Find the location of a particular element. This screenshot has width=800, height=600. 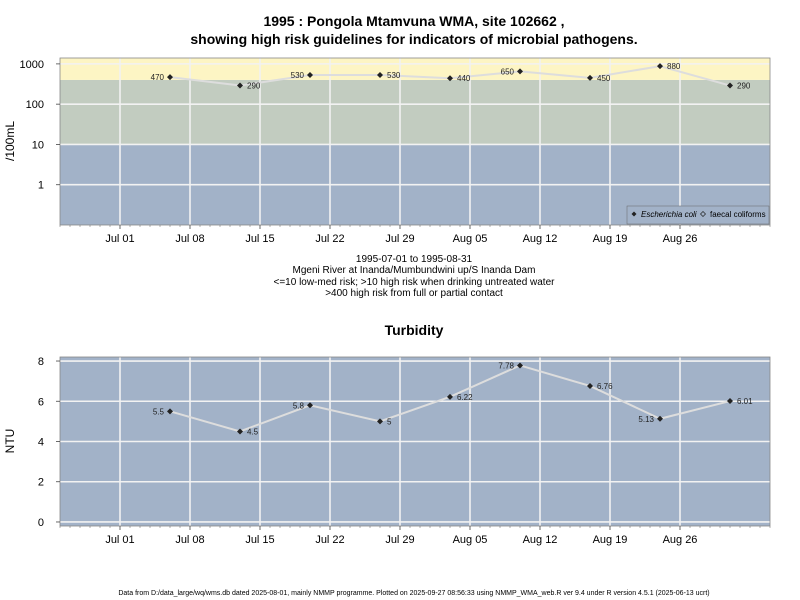

y-tick-label: 6 is located at coordinates (41, 402).